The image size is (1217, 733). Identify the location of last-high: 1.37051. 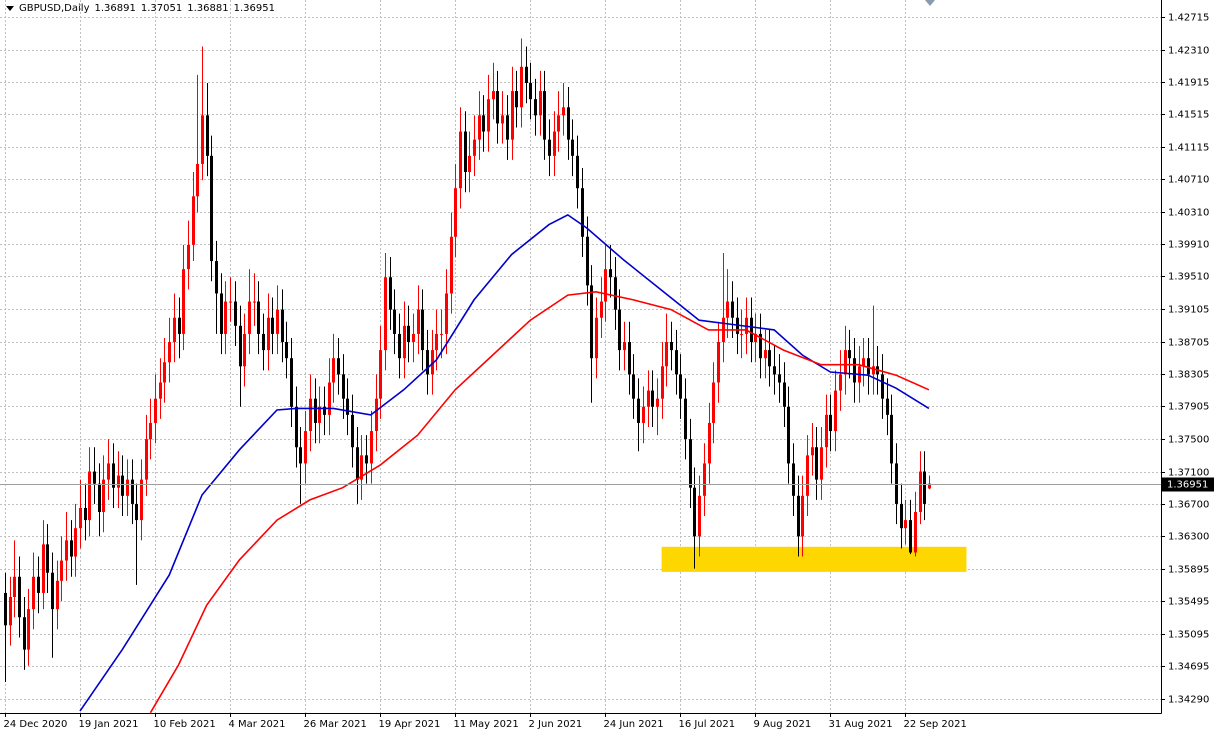
(161, 8).